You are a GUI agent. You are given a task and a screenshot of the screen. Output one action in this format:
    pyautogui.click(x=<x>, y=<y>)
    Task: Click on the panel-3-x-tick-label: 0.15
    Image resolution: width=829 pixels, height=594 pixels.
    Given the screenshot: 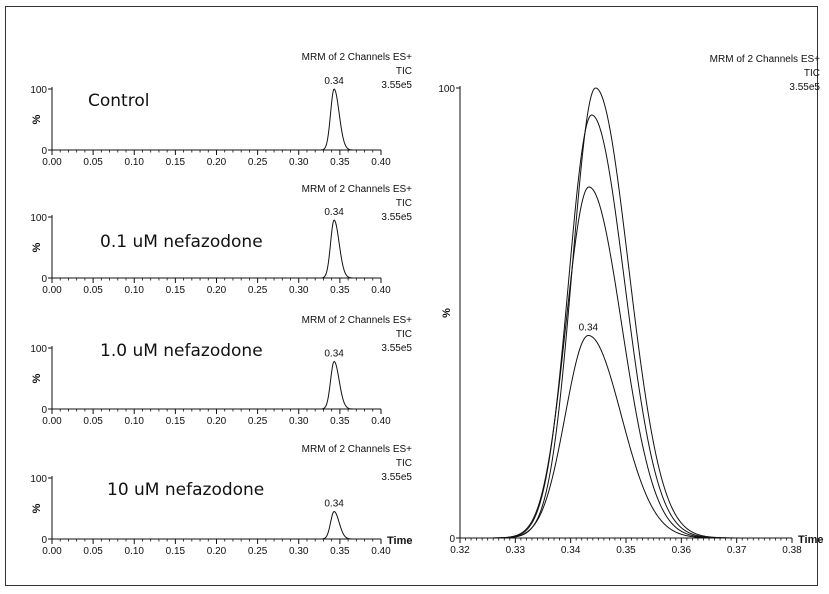 What is the action you would take?
    pyautogui.click(x=176, y=421)
    